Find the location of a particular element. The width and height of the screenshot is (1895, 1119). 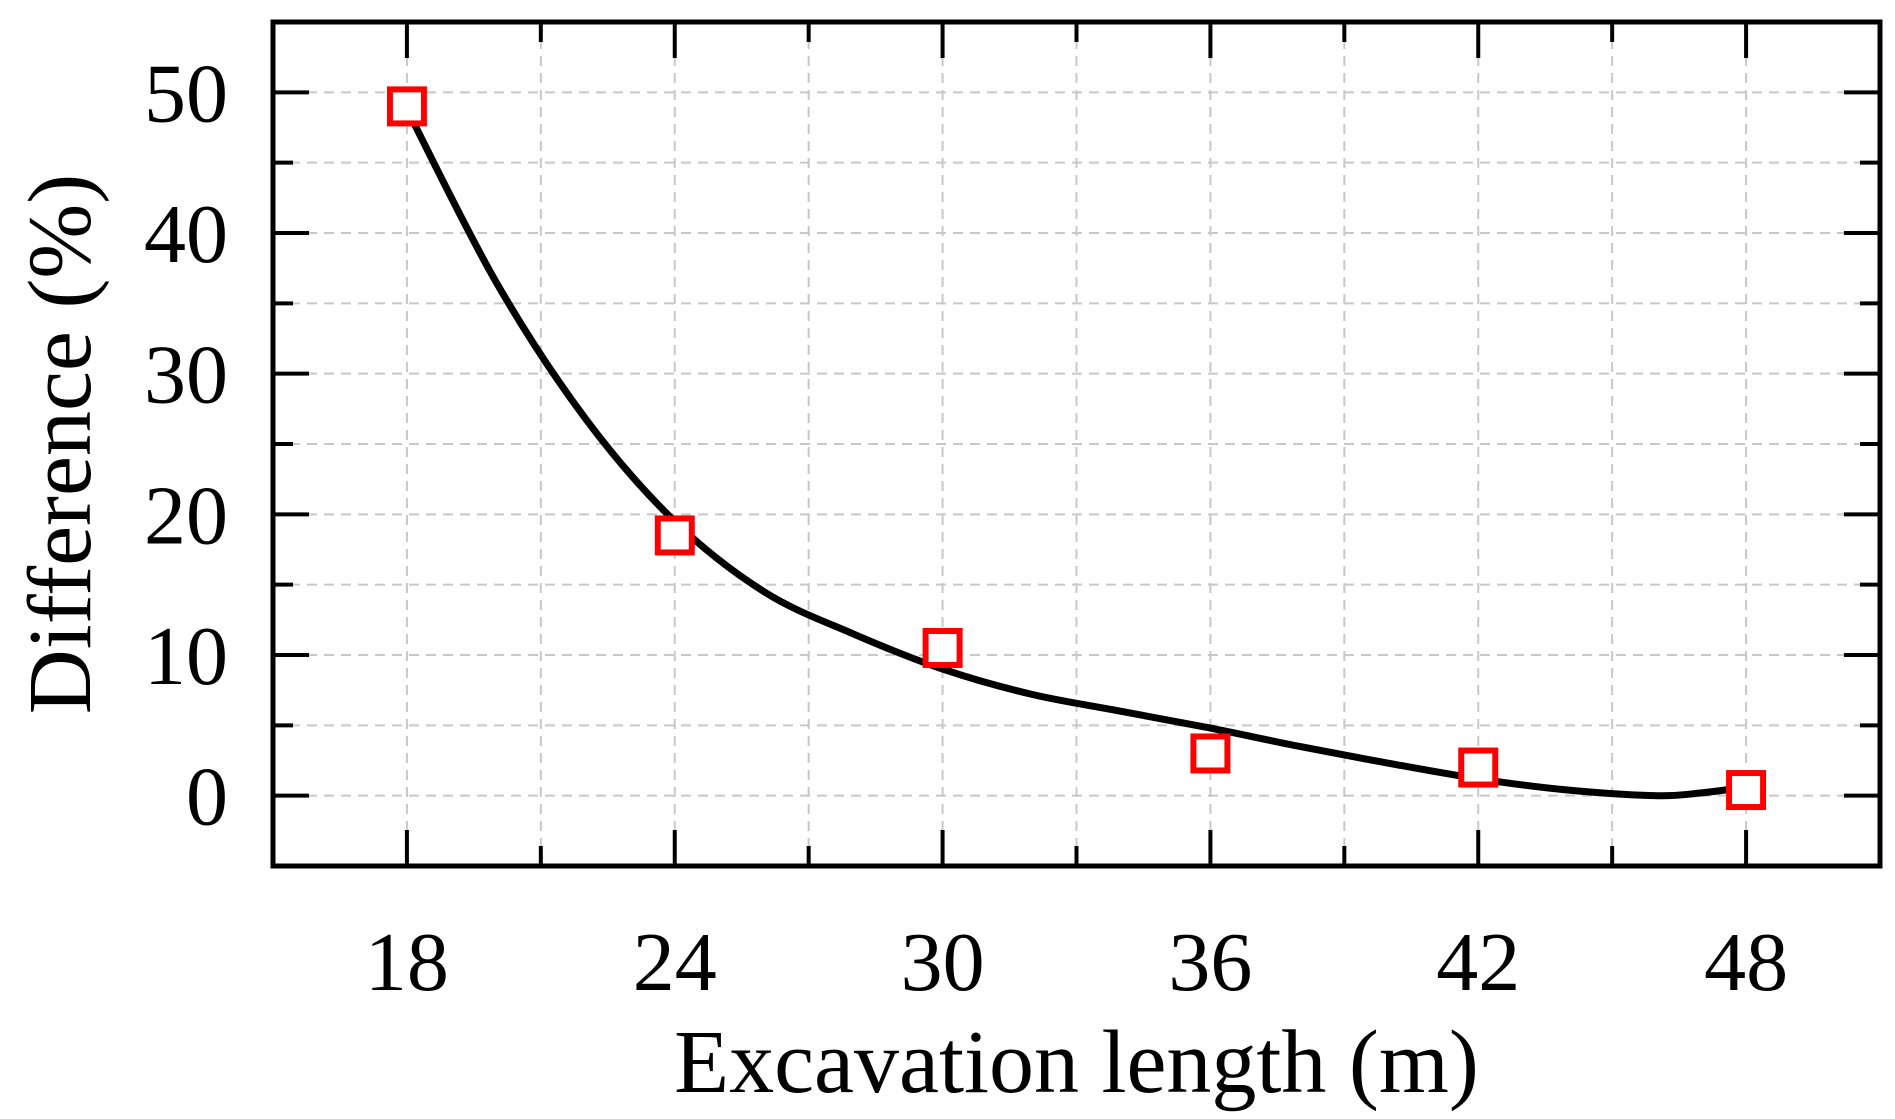

y-axis-title: Difference (%) is located at coordinates (60, 444).